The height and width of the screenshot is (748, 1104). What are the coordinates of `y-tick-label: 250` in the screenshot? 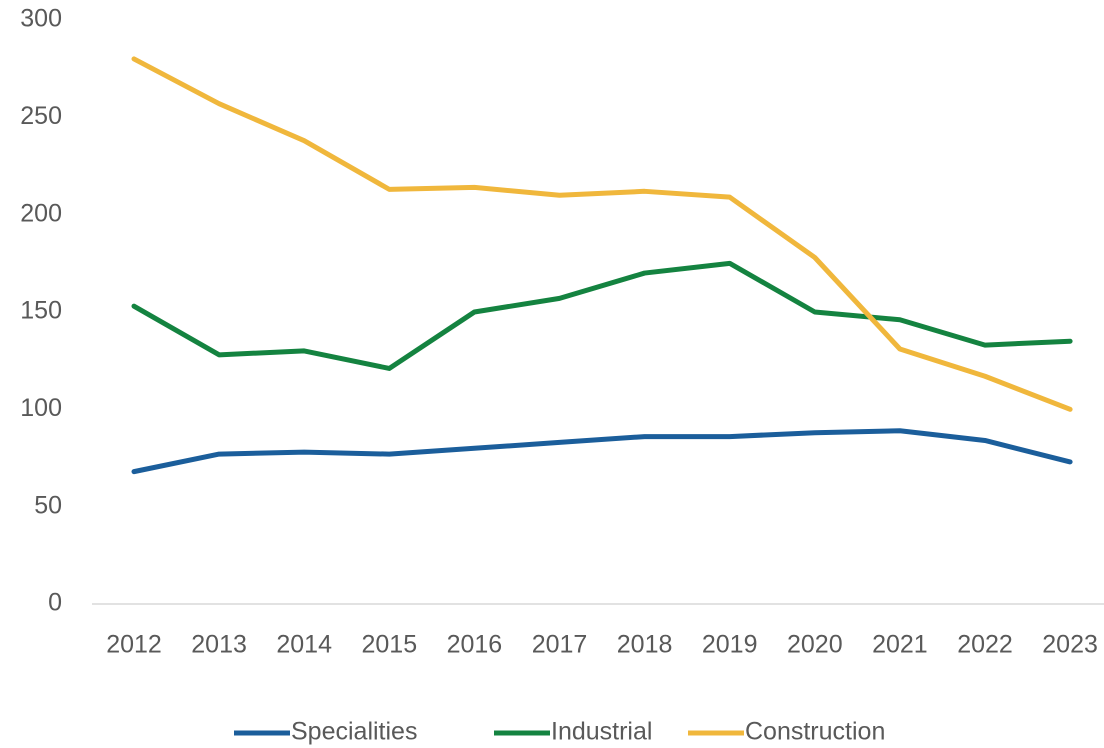 It's located at (41, 116).